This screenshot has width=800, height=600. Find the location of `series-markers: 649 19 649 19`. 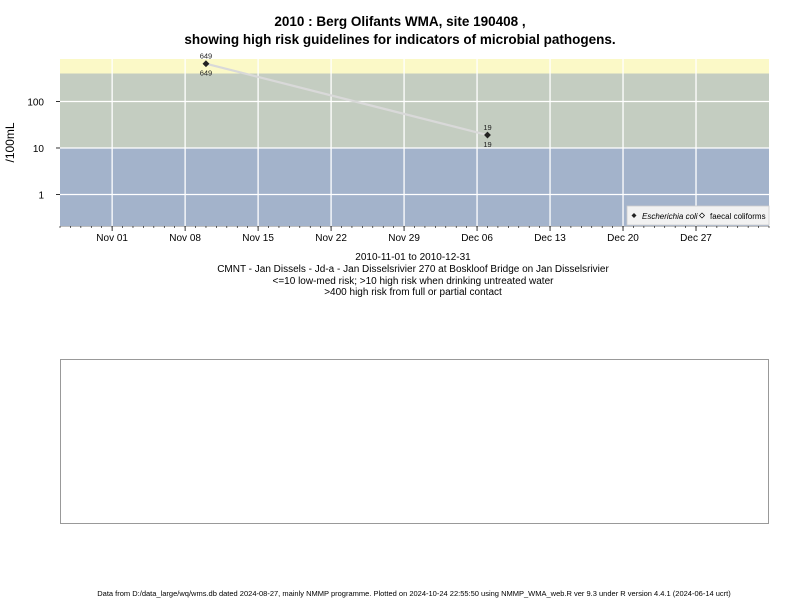

series-markers: 649 19 649 19 is located at coordinates (346, 100).